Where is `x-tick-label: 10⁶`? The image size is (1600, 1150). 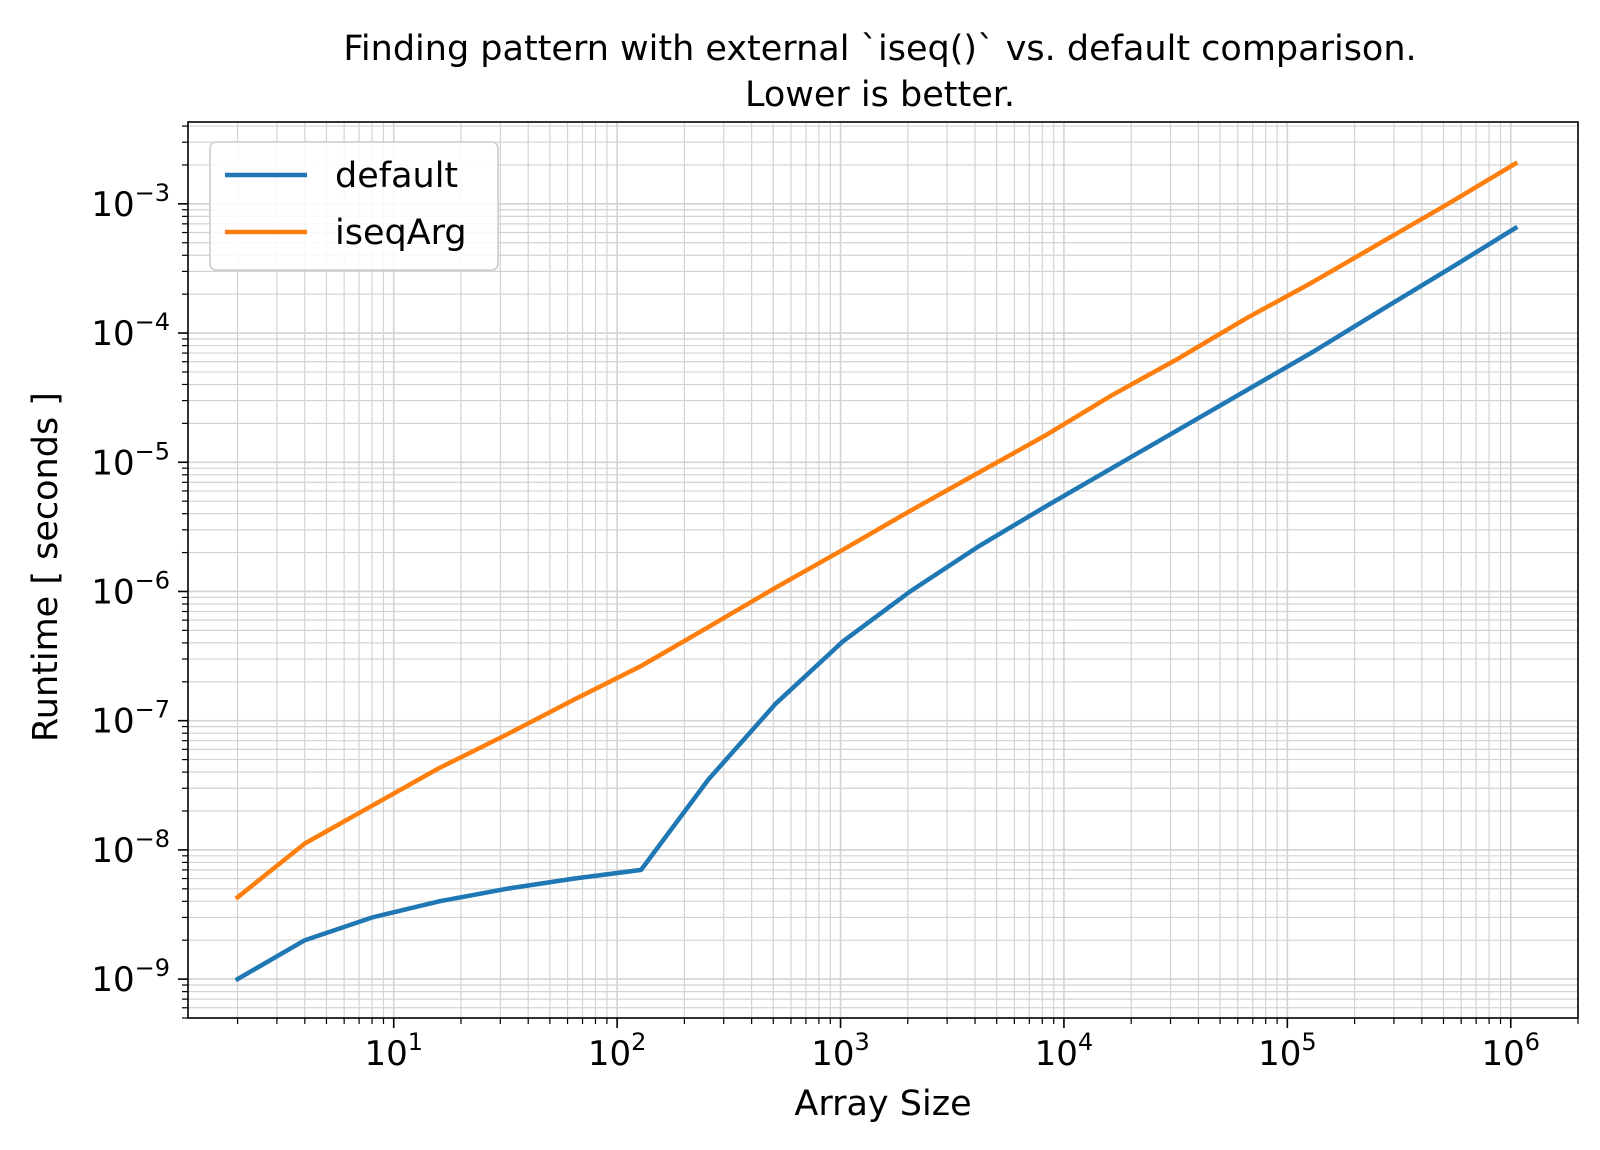
x-tick-label: 10⁶ is located at coordinates (1510, 1051).